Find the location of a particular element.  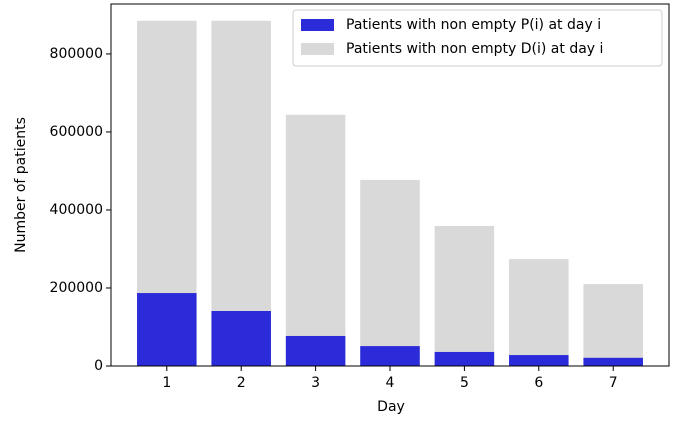

y-tick-label: 600000 is located at coordinates (76, 132).